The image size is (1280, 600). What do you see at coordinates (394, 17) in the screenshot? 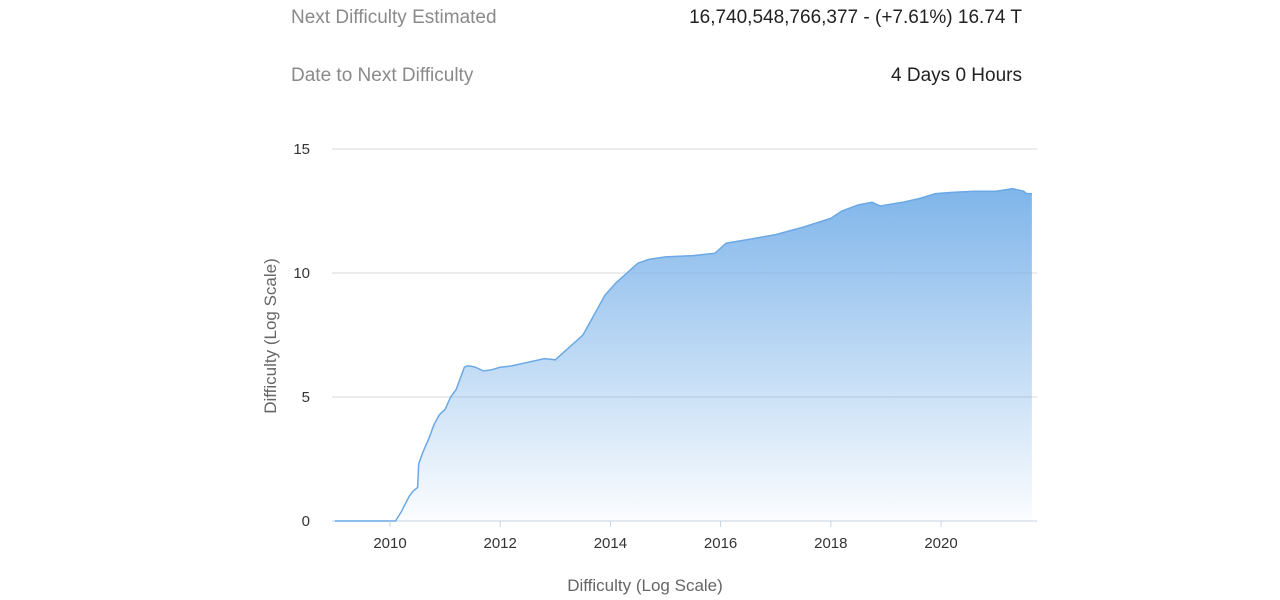
I see `next-difficulty-label: Next Difficulty Estimated` at bounding box center [394, 17].